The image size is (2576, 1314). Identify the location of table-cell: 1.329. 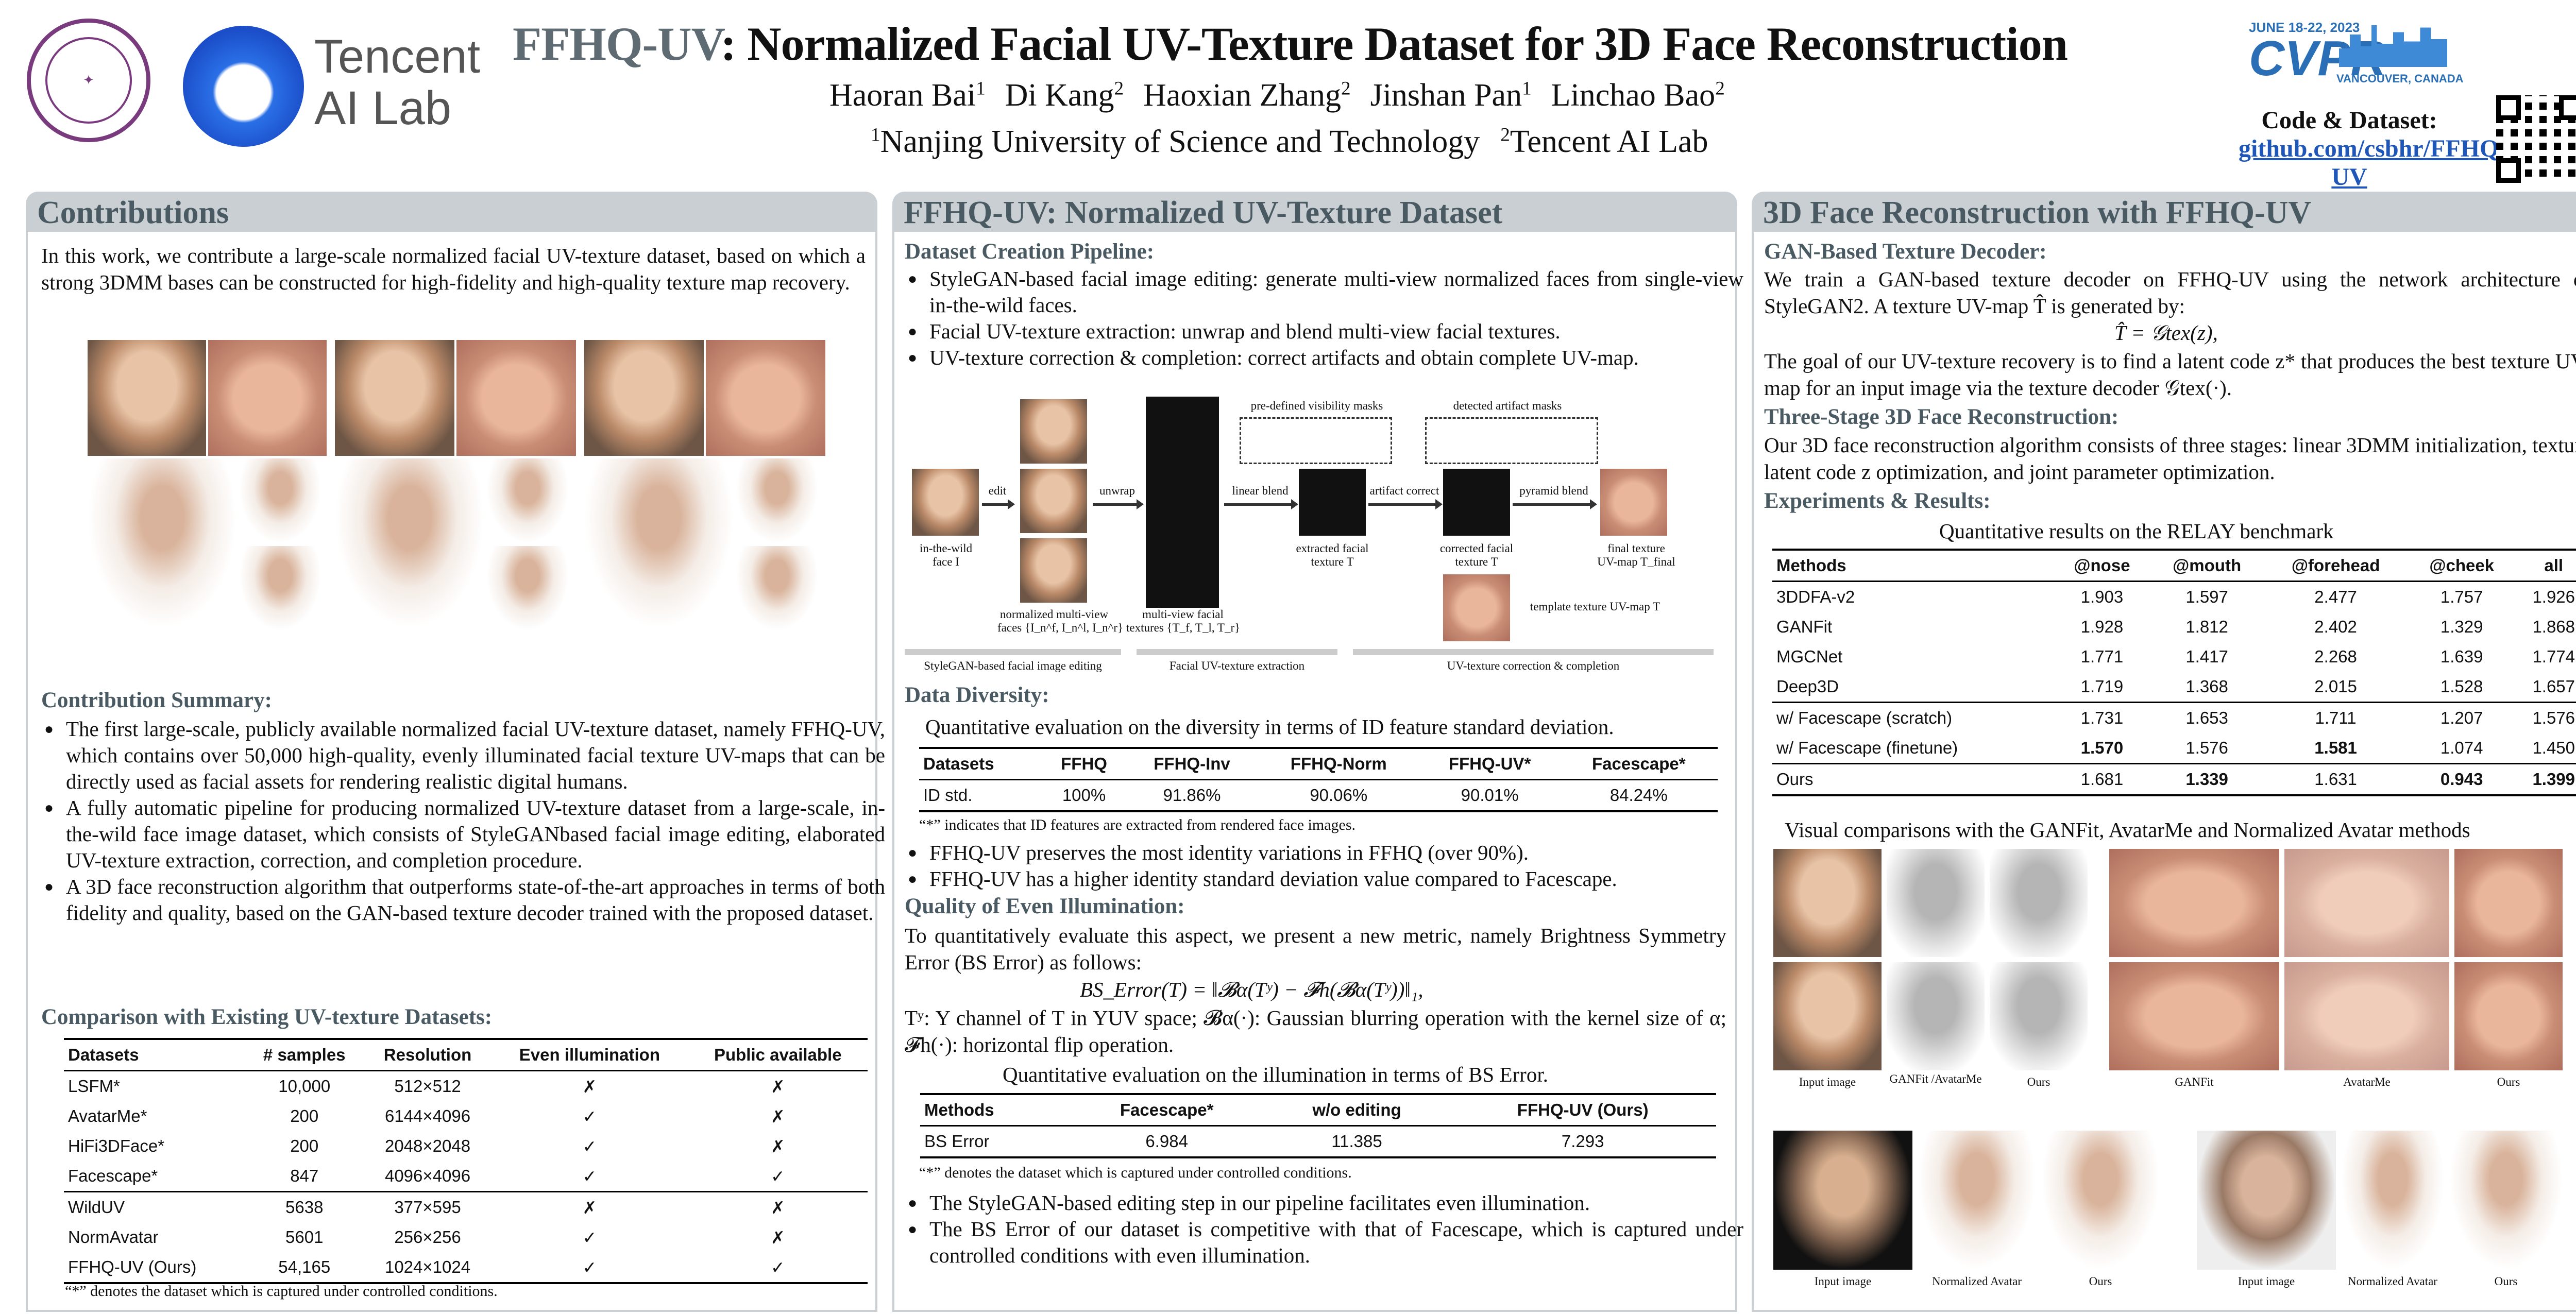
(2461, 626).